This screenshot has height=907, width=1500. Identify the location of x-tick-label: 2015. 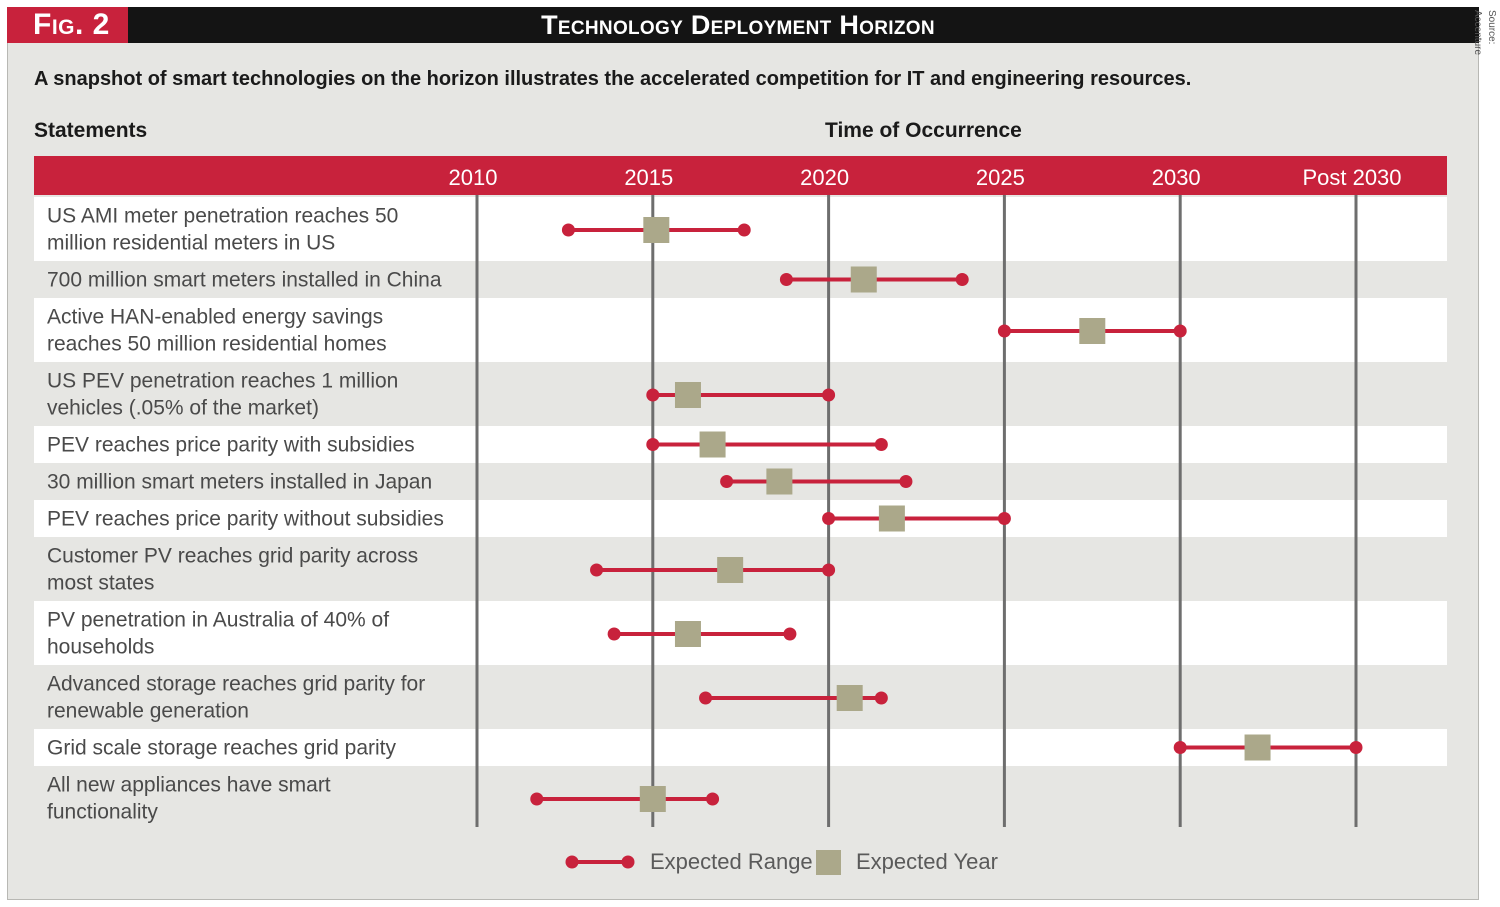
(648, 177).